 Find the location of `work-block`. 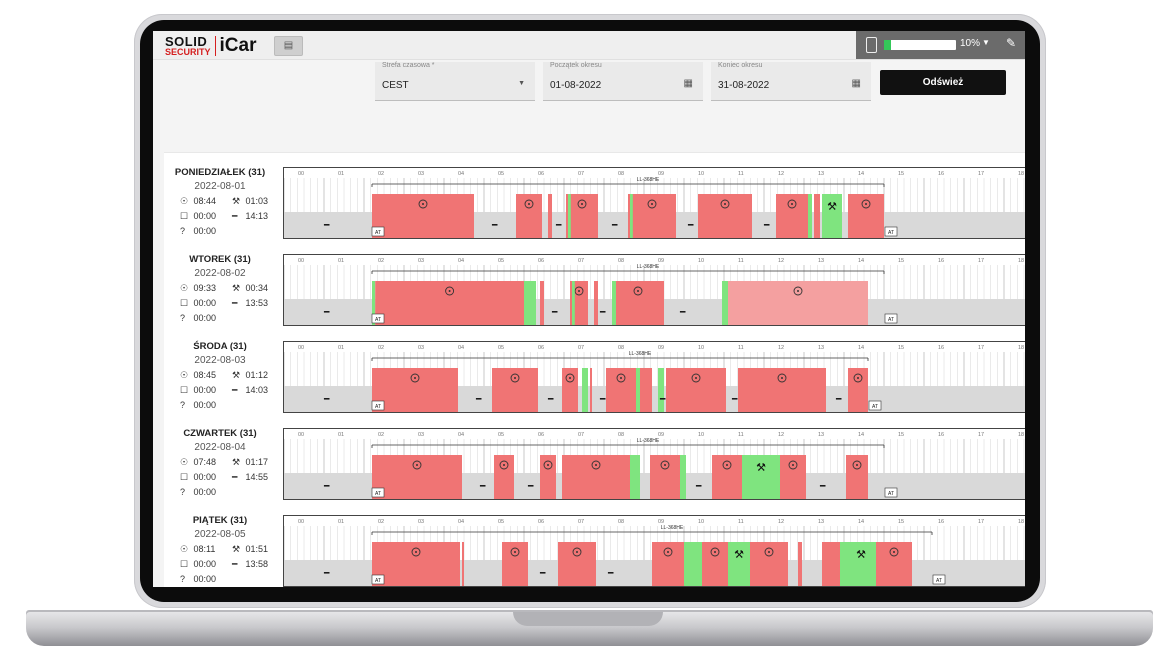

work-block is located at coordinates (693, 564).